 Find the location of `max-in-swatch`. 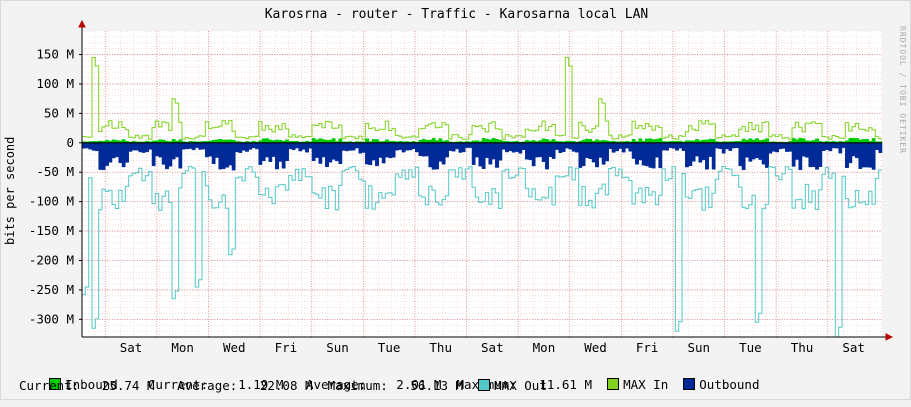

max-in-swatch is located at coordinates (613, 384).